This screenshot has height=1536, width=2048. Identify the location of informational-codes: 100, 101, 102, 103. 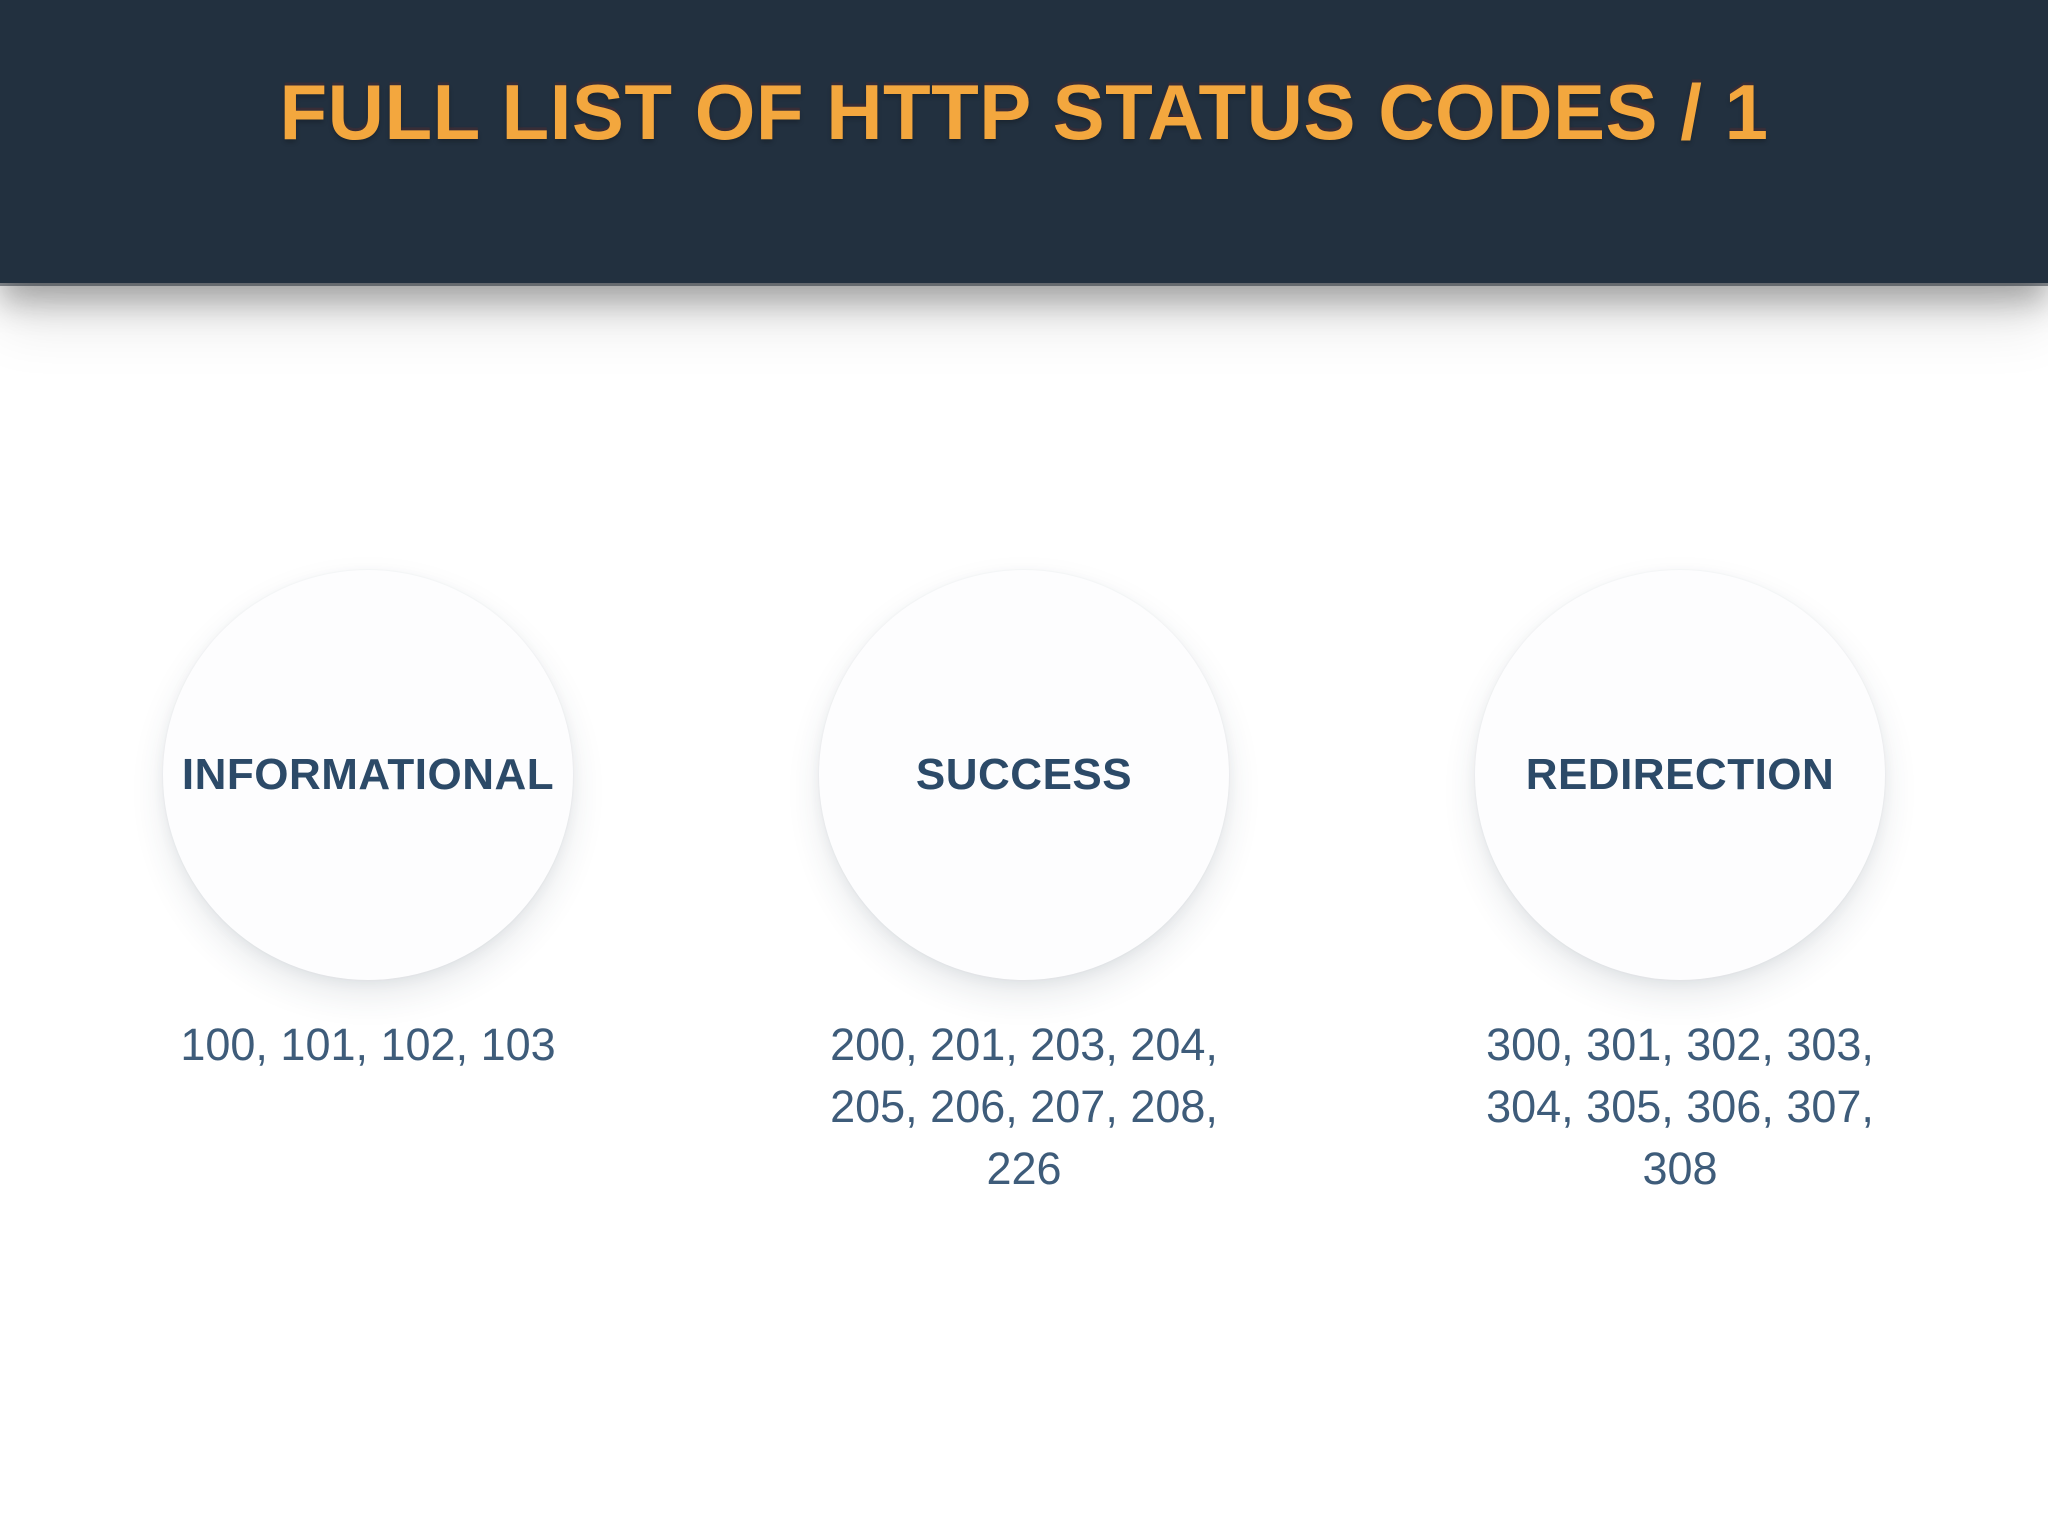
(368, 1044).